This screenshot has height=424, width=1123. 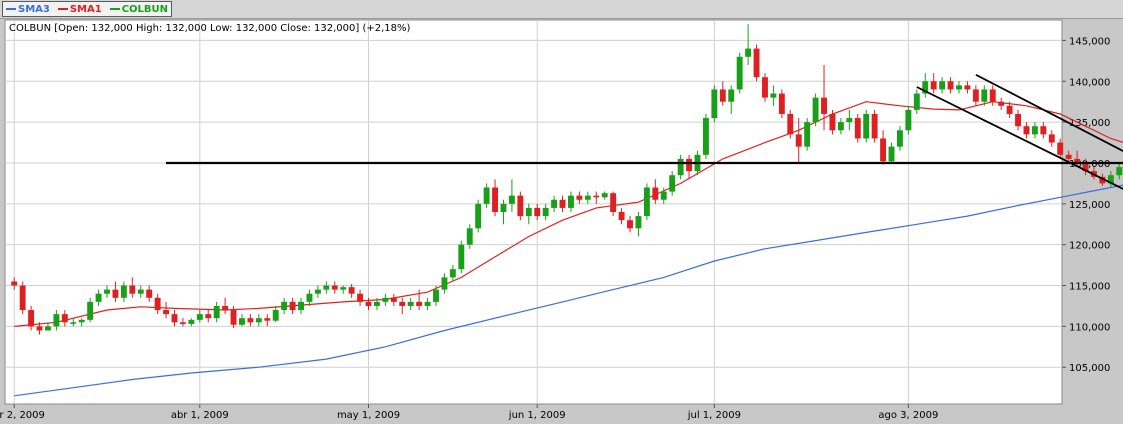 What do you see at coordinates (1089, 327) in the screenshot?
I see `y-tick-label: 110,000` at bounding box center [1089, 327].